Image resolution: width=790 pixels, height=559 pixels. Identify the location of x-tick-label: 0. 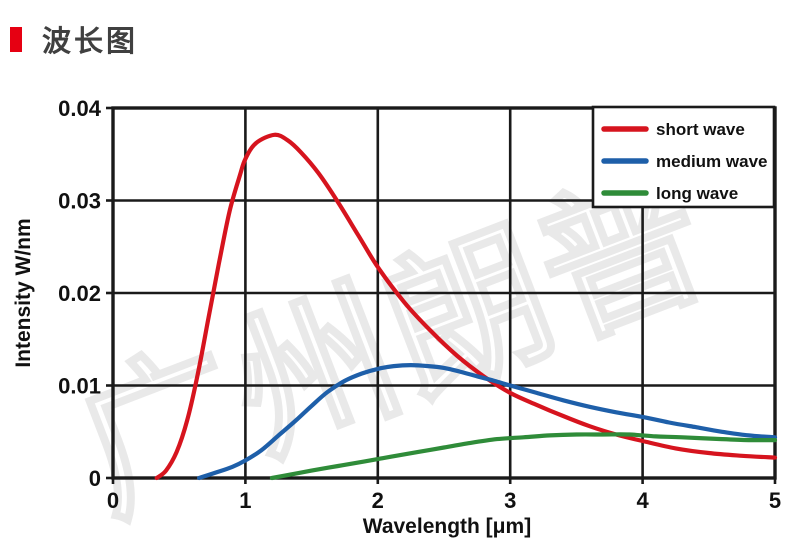
(113, 500).